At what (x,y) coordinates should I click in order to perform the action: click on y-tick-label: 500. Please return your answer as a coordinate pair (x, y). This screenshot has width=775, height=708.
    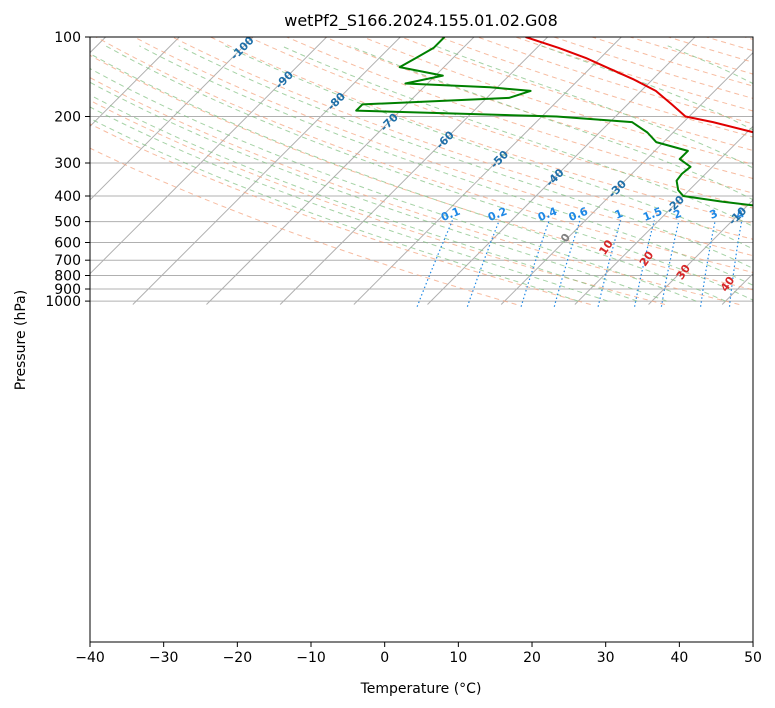
    Looking at the image, I should click on (67, 223).